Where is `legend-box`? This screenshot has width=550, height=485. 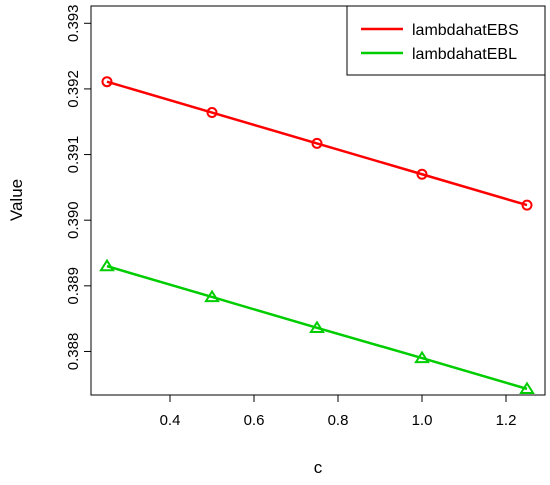 legend-box is located at coordinates (446, 40).